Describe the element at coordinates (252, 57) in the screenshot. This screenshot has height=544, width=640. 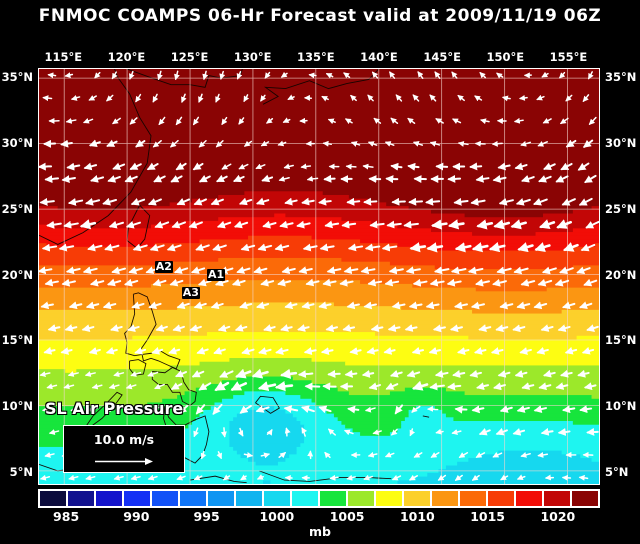
I see `lon-tick-top-130: 130°E` at that location.